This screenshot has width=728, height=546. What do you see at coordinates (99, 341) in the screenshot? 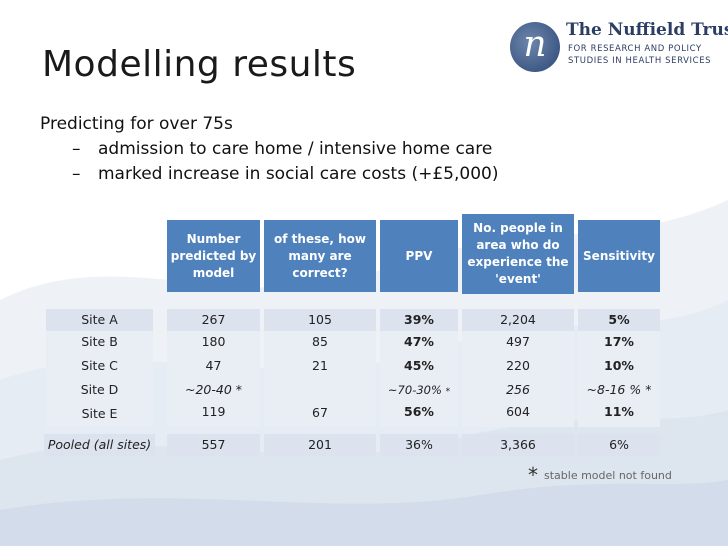
I see `cell-site: Site B` at bounding box center [99, 341].